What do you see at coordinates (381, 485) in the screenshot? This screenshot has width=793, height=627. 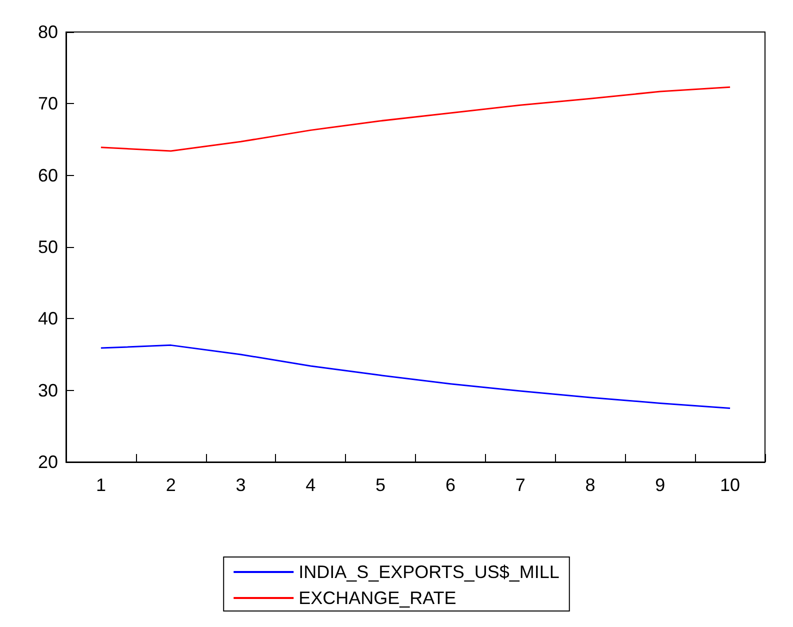 I see `x-tick-label: 5` at bounding box center [381, 485].